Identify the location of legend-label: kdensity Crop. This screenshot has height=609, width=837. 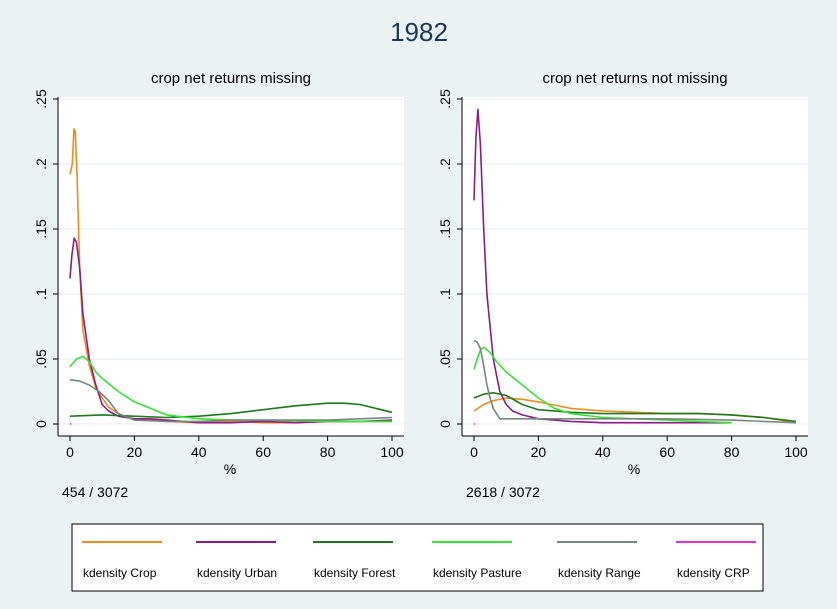
(120, 573).